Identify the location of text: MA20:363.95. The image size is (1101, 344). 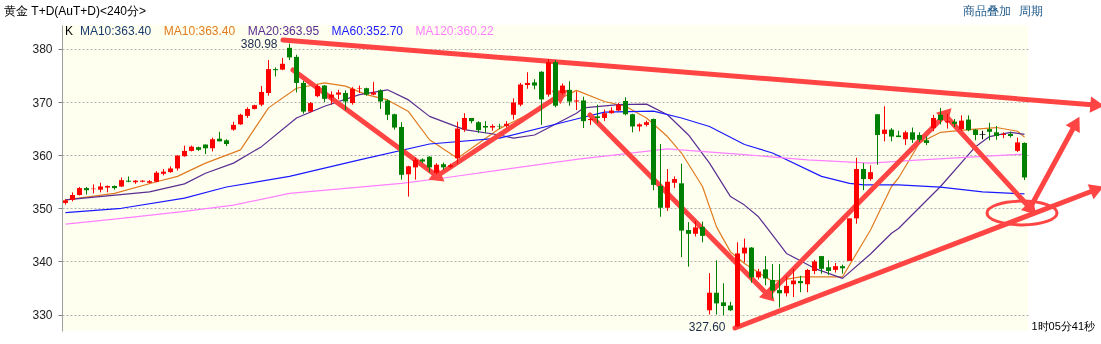
(283, 31).